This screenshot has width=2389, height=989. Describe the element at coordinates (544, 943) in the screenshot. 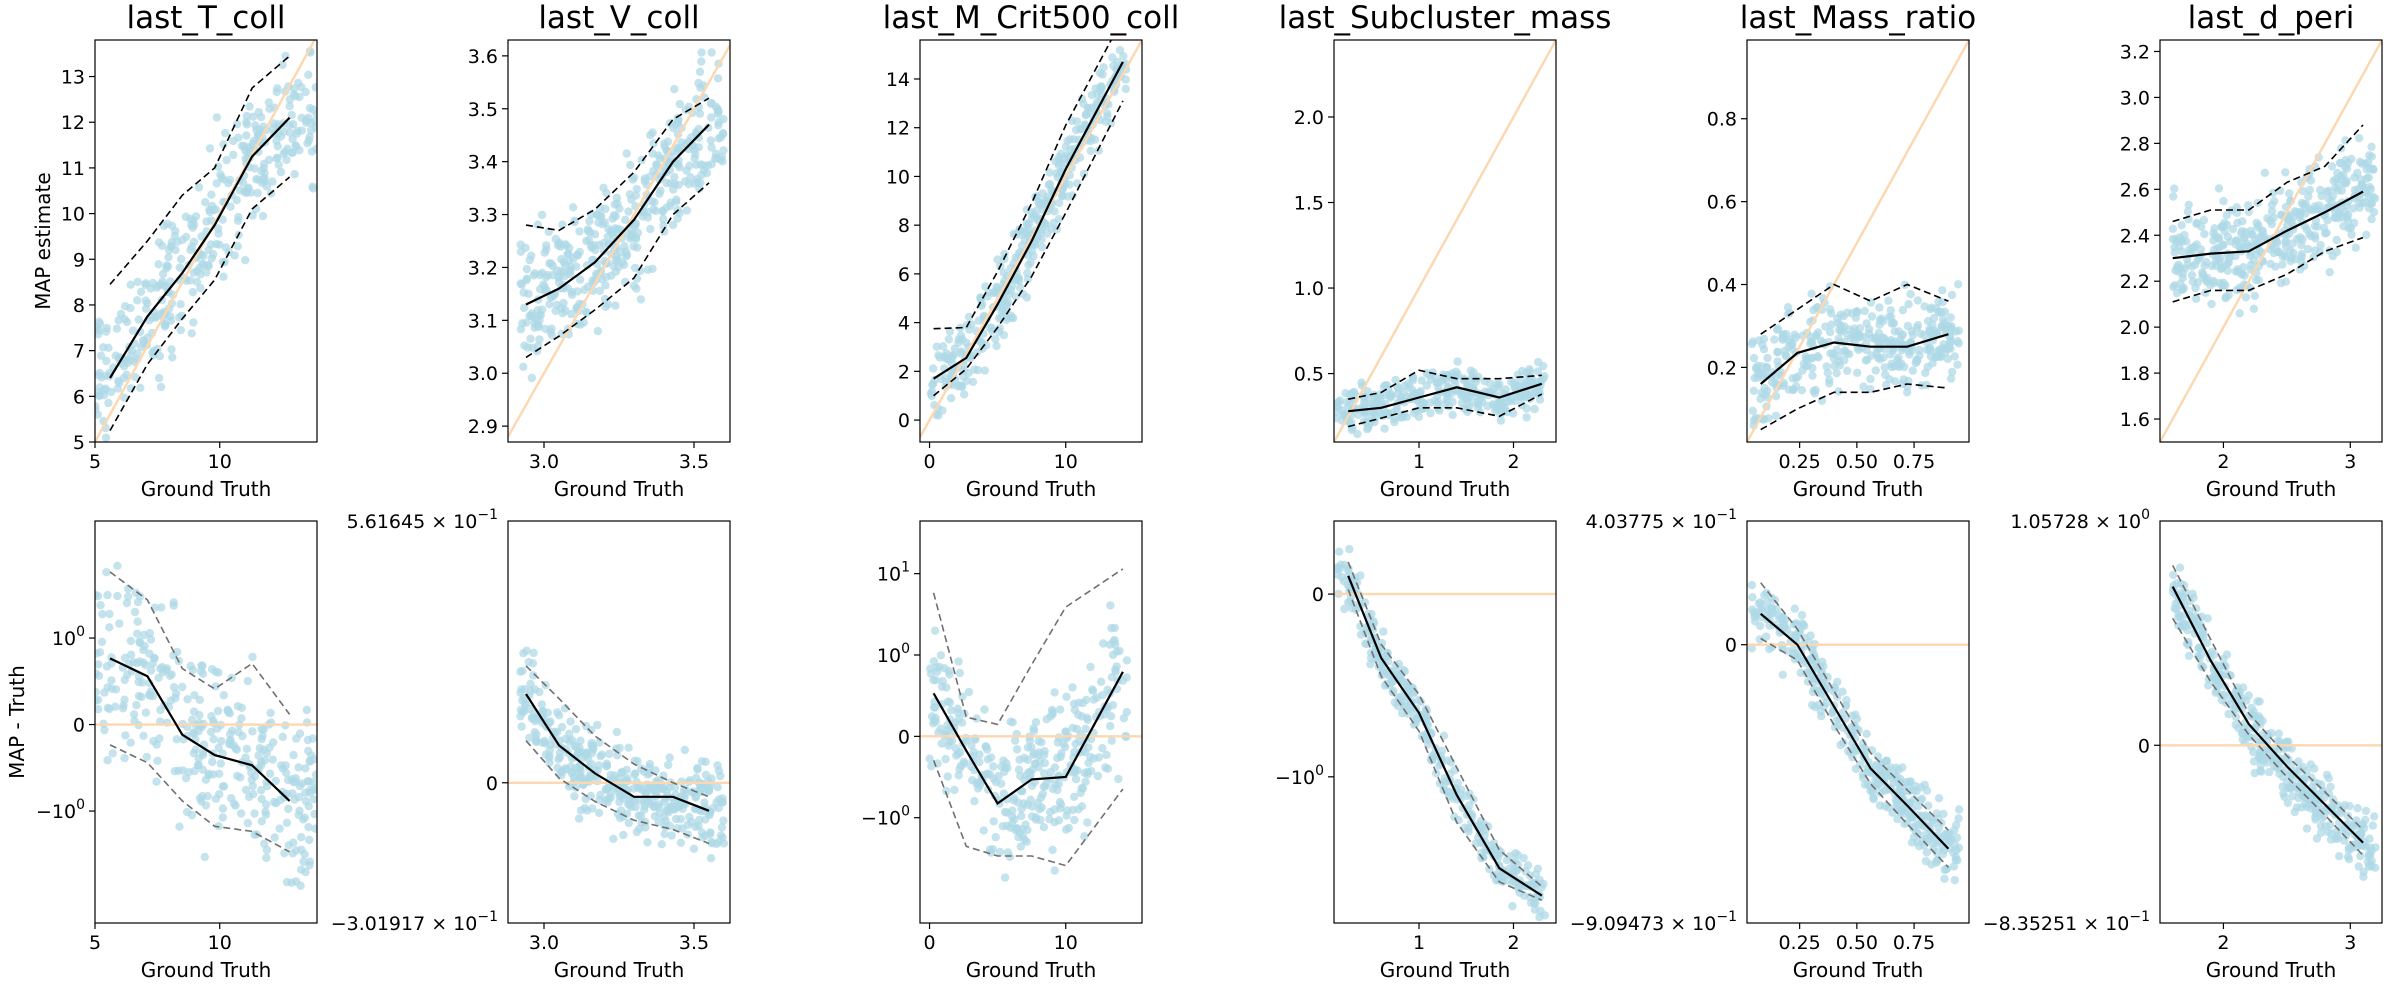

I see `x-tick-label: 3.0` at that location.